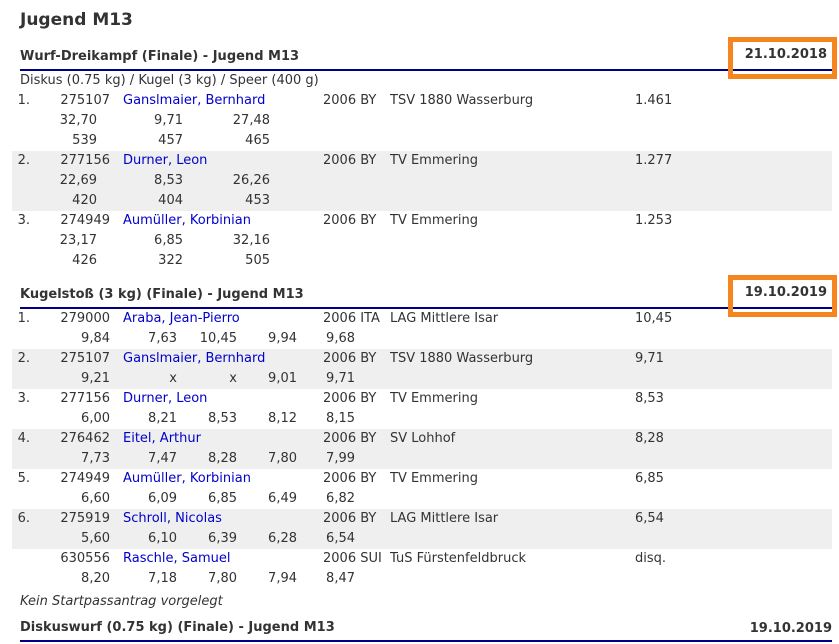  Describe the element at coordinates (162, 498) in the screenshot. I see `attempt-value: 6,09` at that location.